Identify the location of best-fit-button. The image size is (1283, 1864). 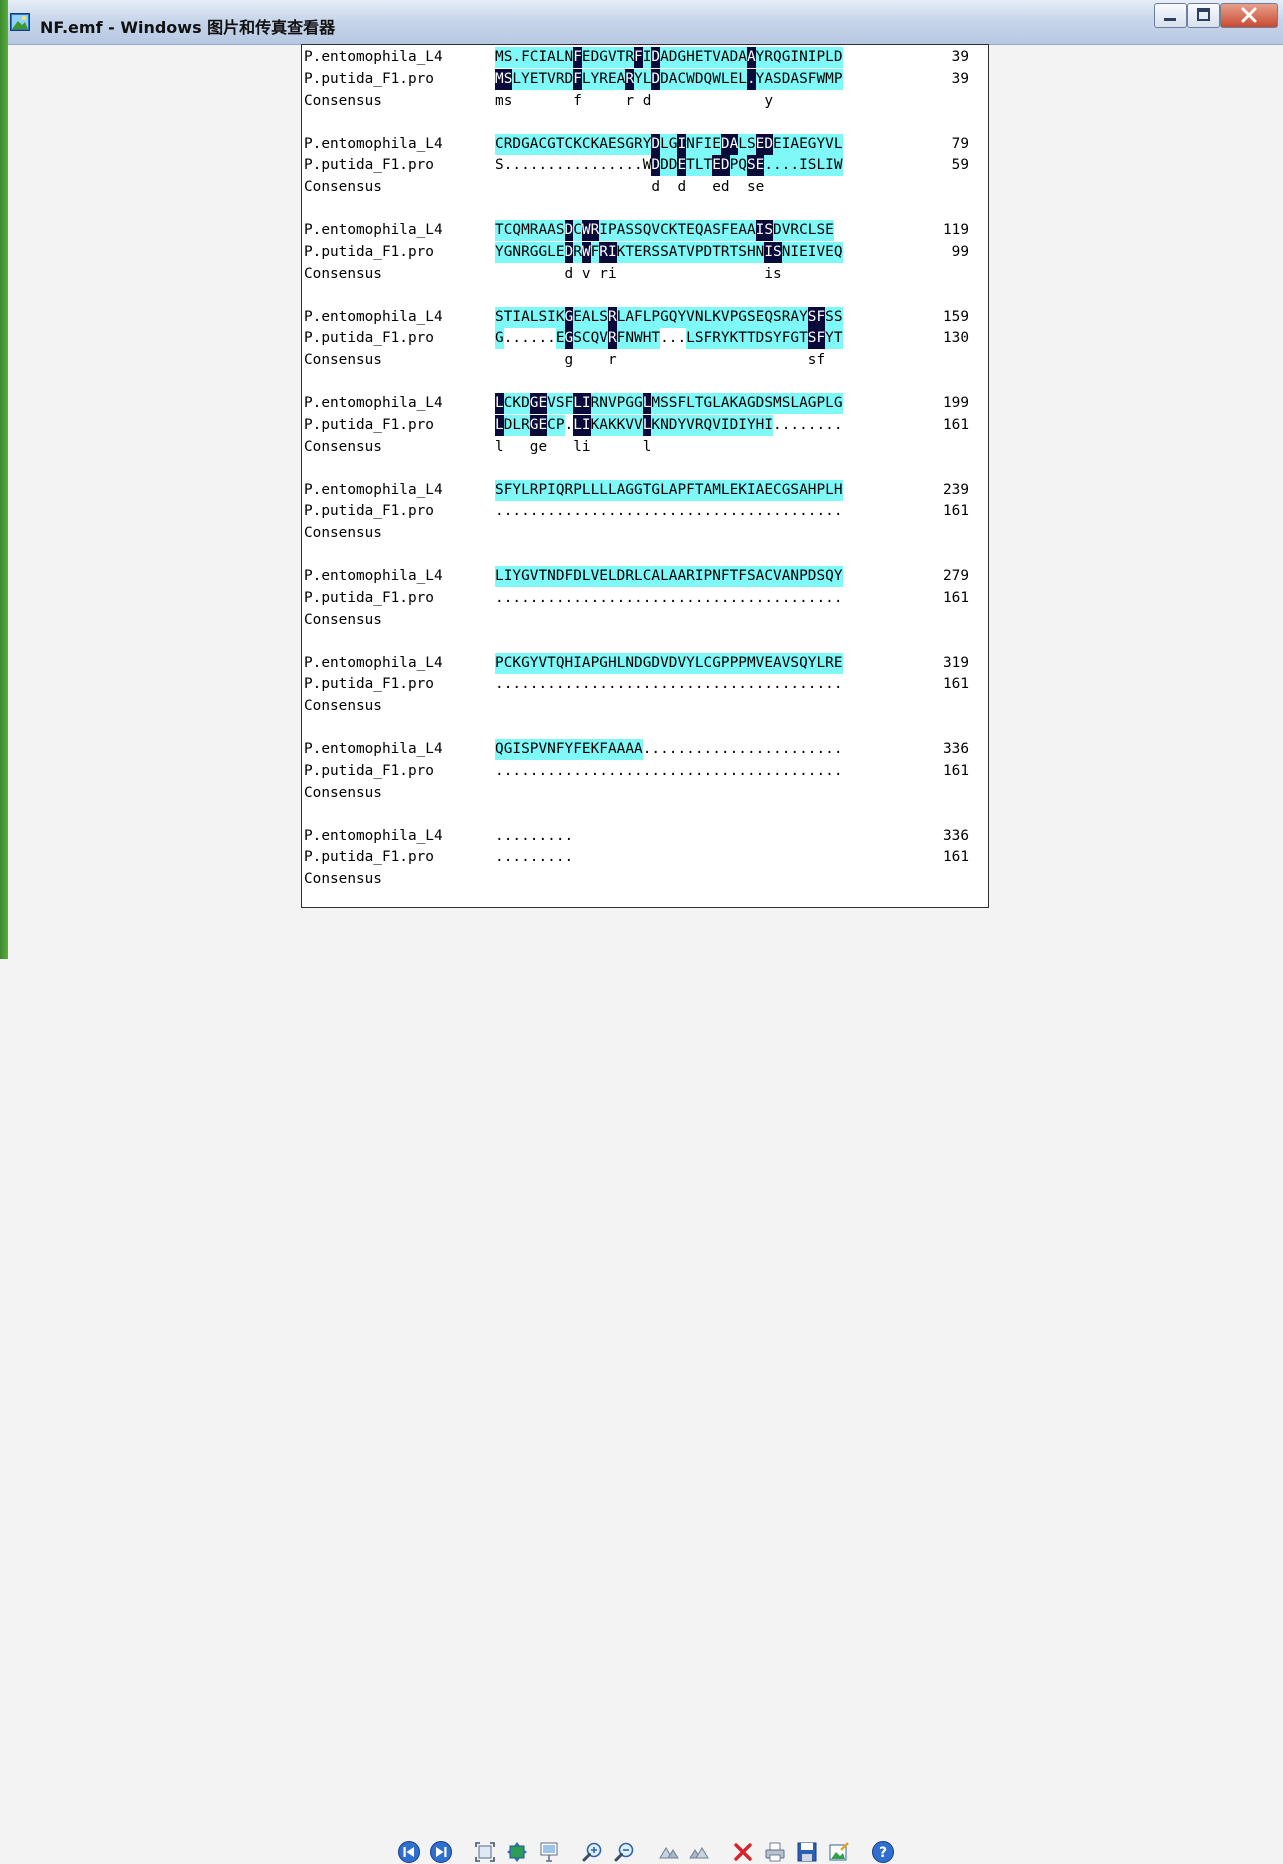
(485, 1852).